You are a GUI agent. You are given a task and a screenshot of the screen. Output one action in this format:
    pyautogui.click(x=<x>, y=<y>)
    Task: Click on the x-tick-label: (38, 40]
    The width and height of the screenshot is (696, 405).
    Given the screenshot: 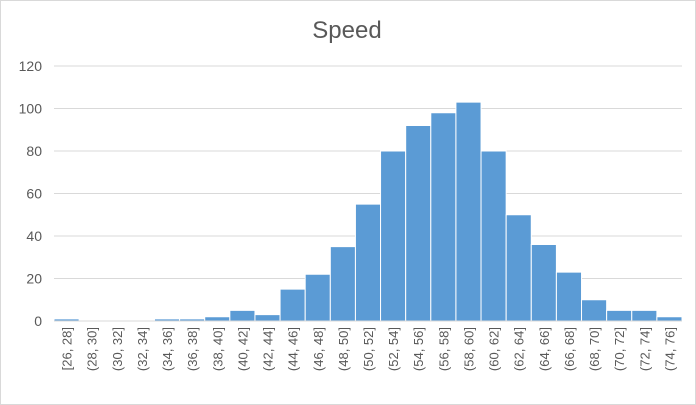 What is the action you would take?
    pyautogui.click(x=217, y=349)
    